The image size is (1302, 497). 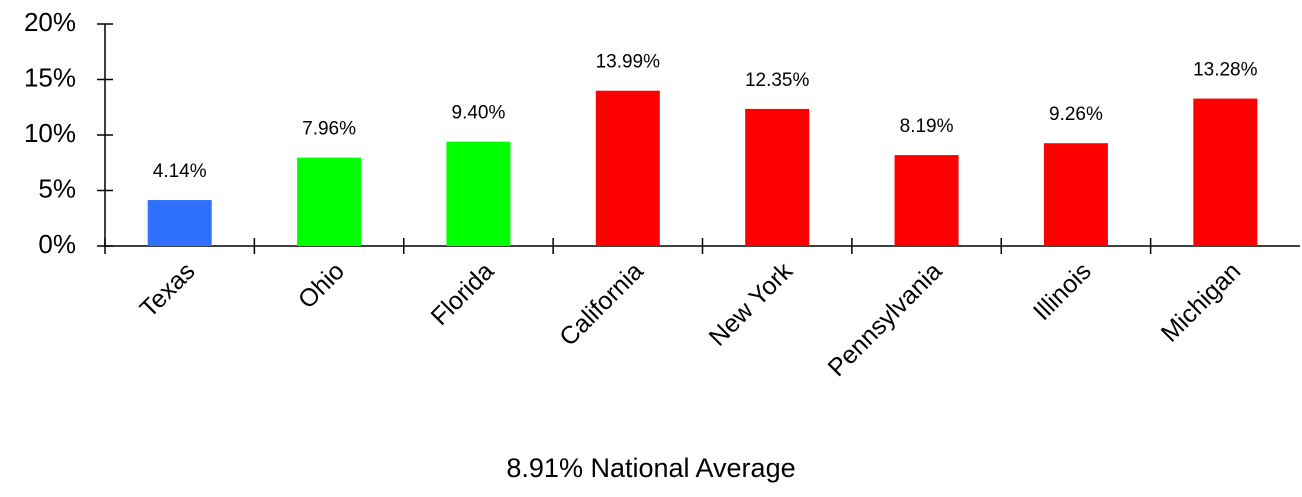 What do you see at coordinates (628, 62) in the screenshot?
I see `value-label: 13.99%` at bounding box center [628, 62].